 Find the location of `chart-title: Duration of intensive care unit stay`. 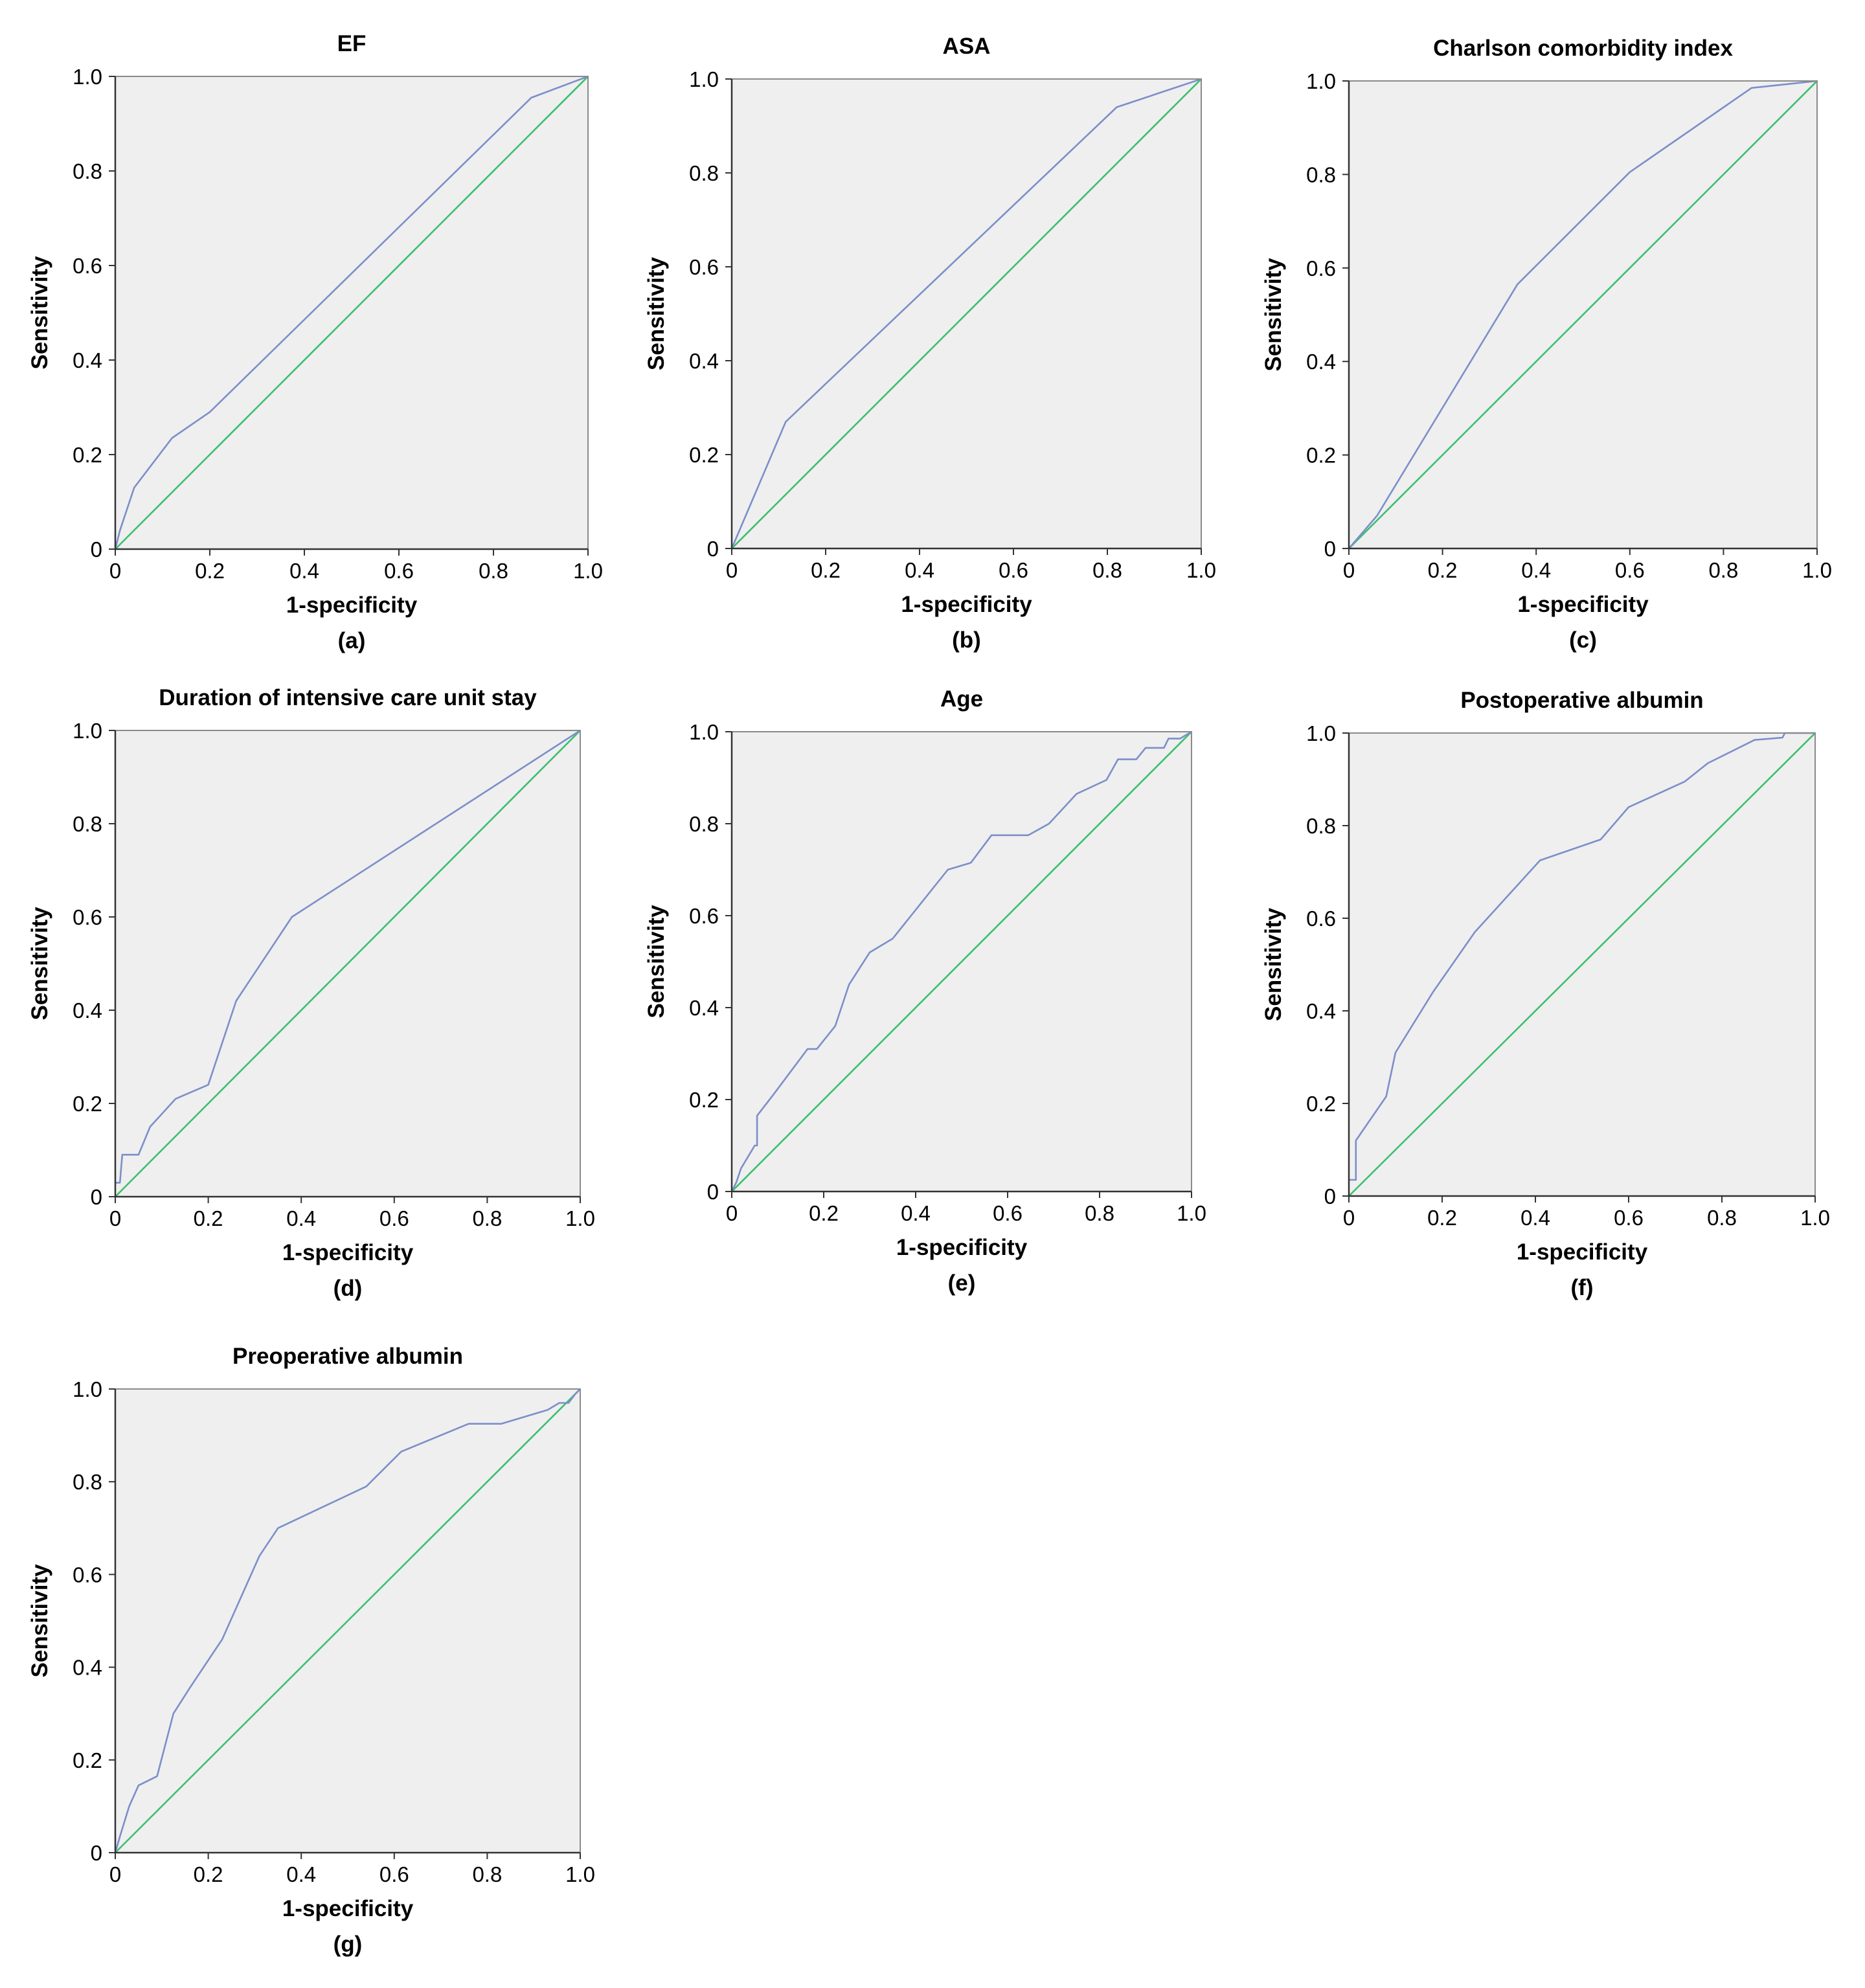

chart-title: Duration of intensive care unit stay is located at coordinates (348, 697).